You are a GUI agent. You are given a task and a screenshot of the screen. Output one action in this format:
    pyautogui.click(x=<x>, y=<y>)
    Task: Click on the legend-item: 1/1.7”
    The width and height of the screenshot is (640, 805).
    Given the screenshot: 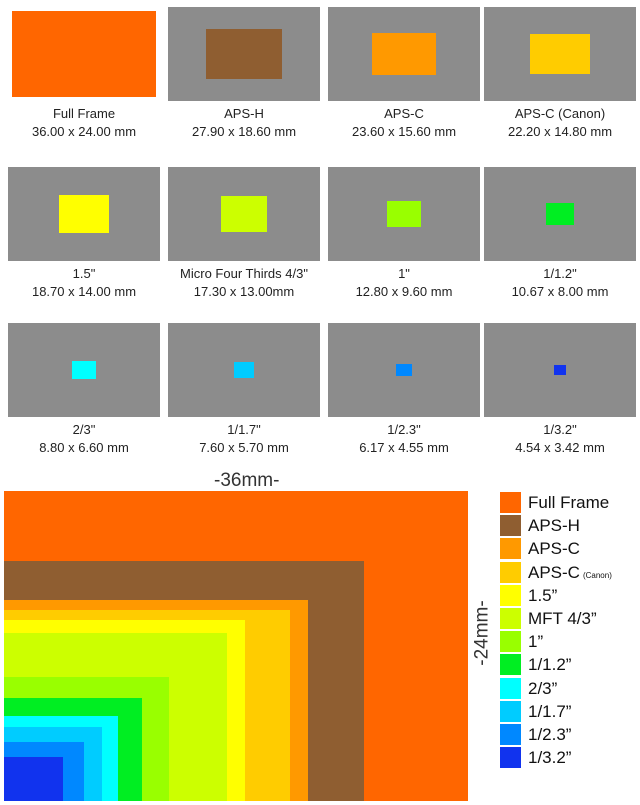 What is the action you would take?
    pyautogui.click(x=567, y=711)
    